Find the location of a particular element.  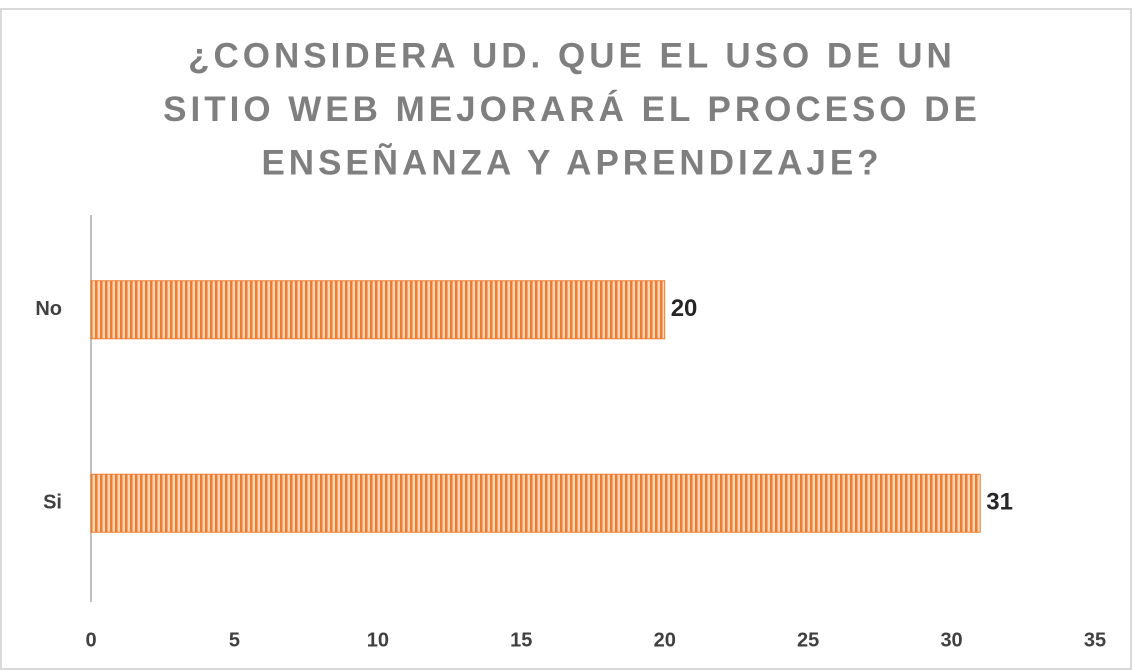

x-tick-label: 10 is located at coordinates (378, 640).